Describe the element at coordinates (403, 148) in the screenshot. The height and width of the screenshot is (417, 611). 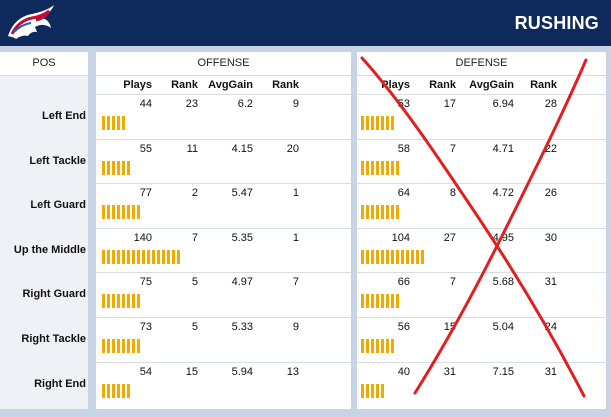
I see `defense-cell: 58` at that location.